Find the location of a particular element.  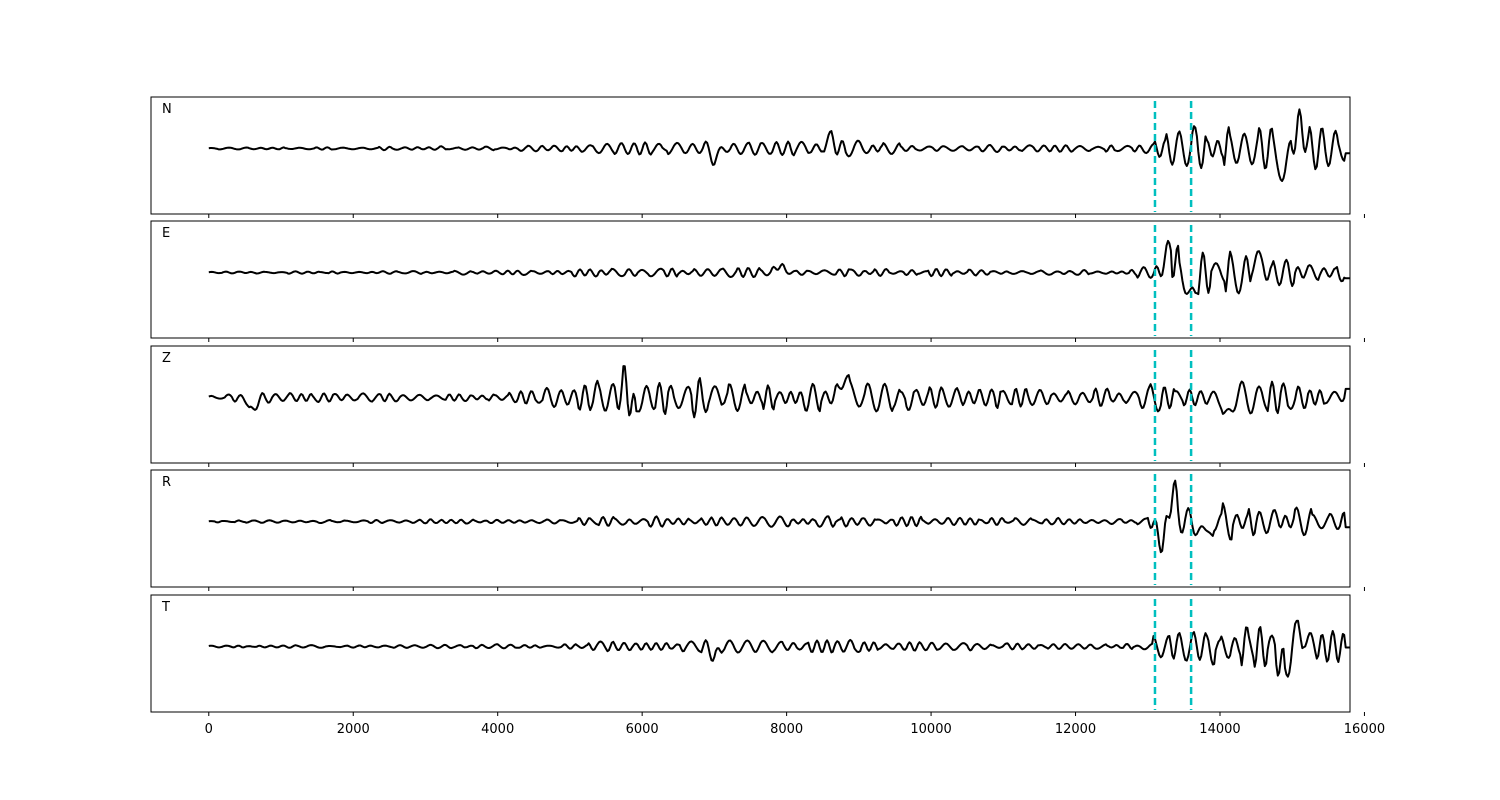

trace-r is located at coordinates (779, 516).